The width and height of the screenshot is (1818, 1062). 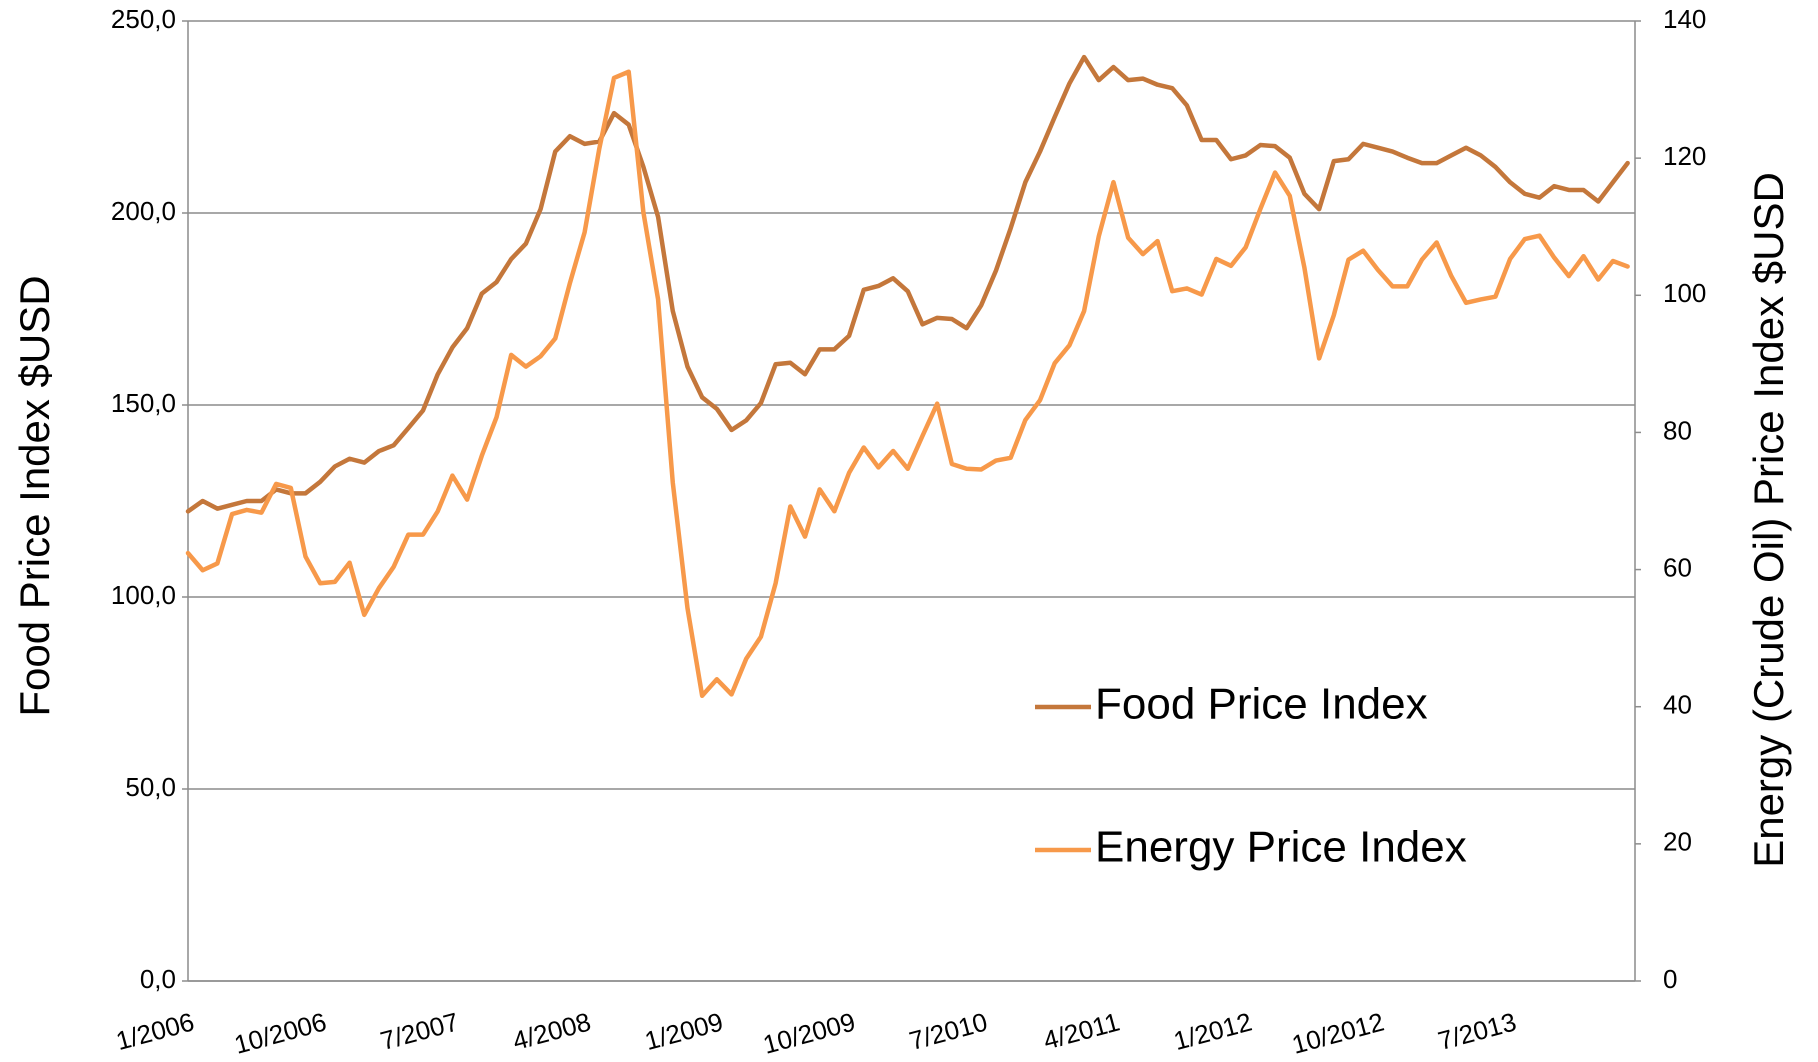 What do you see at coordinates (1670, 979) in the screenshot?
I see `y2-tick-label: 0` at bounding box center [1670, 979].